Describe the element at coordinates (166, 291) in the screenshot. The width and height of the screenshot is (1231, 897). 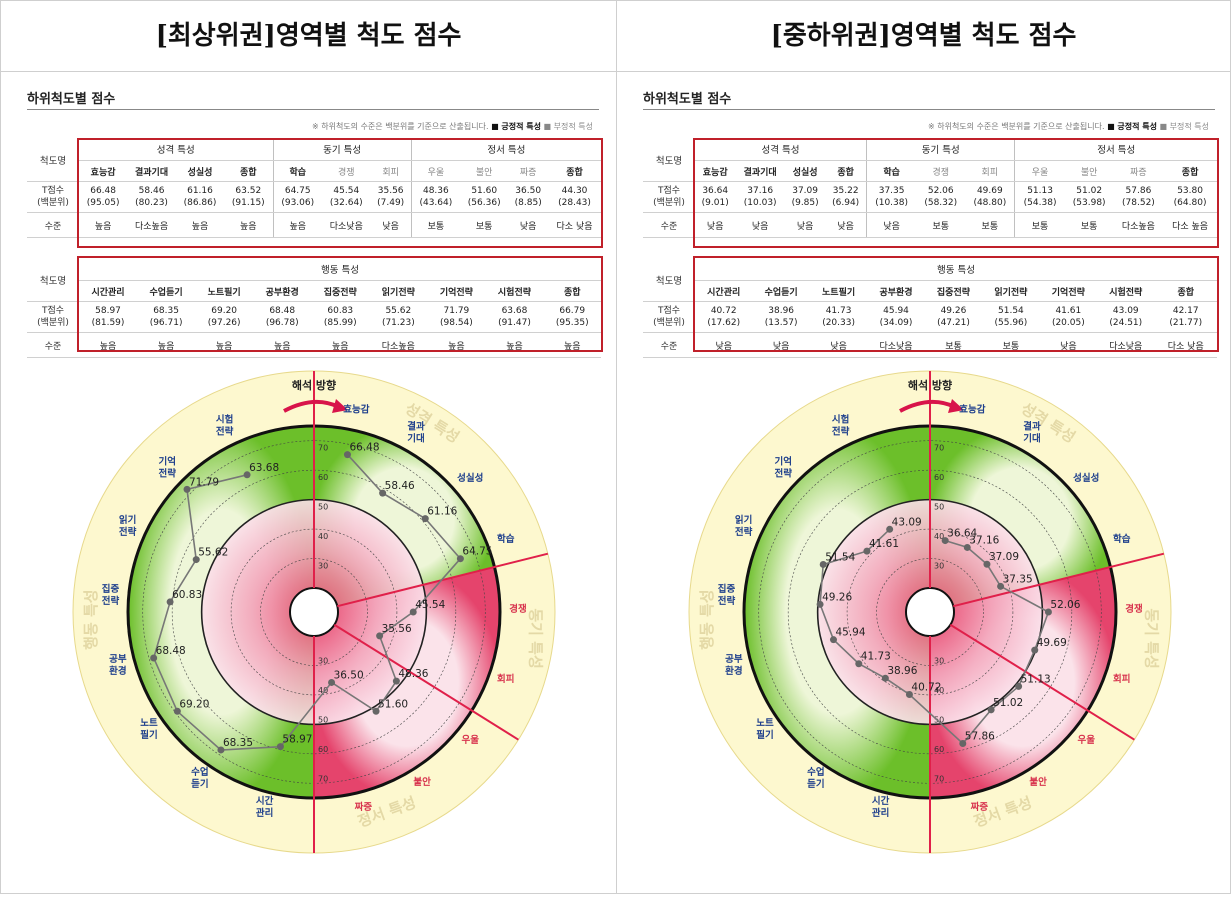
I see `column-header: 수업듣기` at that location.